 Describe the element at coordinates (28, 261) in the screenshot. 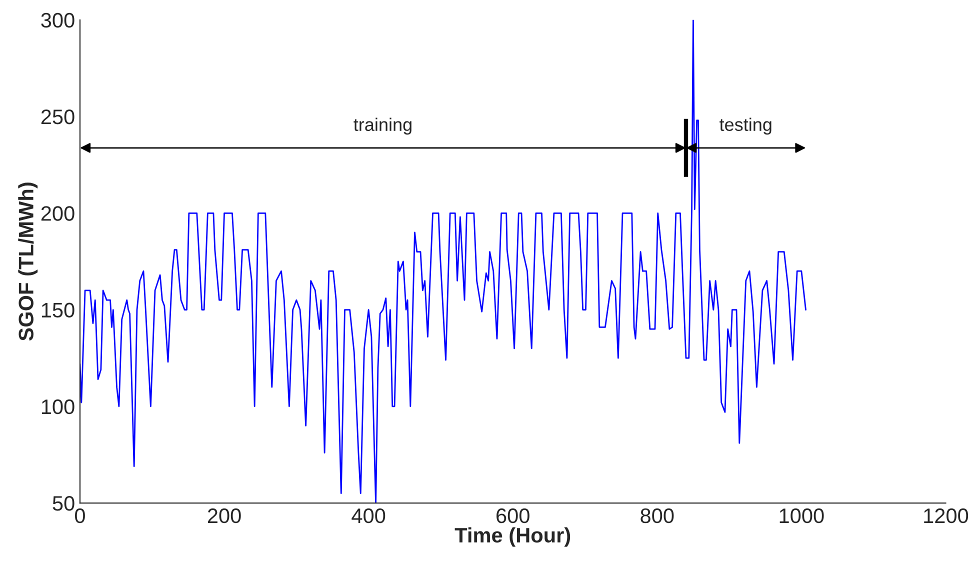

I see `y-axis-title: SGOF (TL/MWh)` at that location.